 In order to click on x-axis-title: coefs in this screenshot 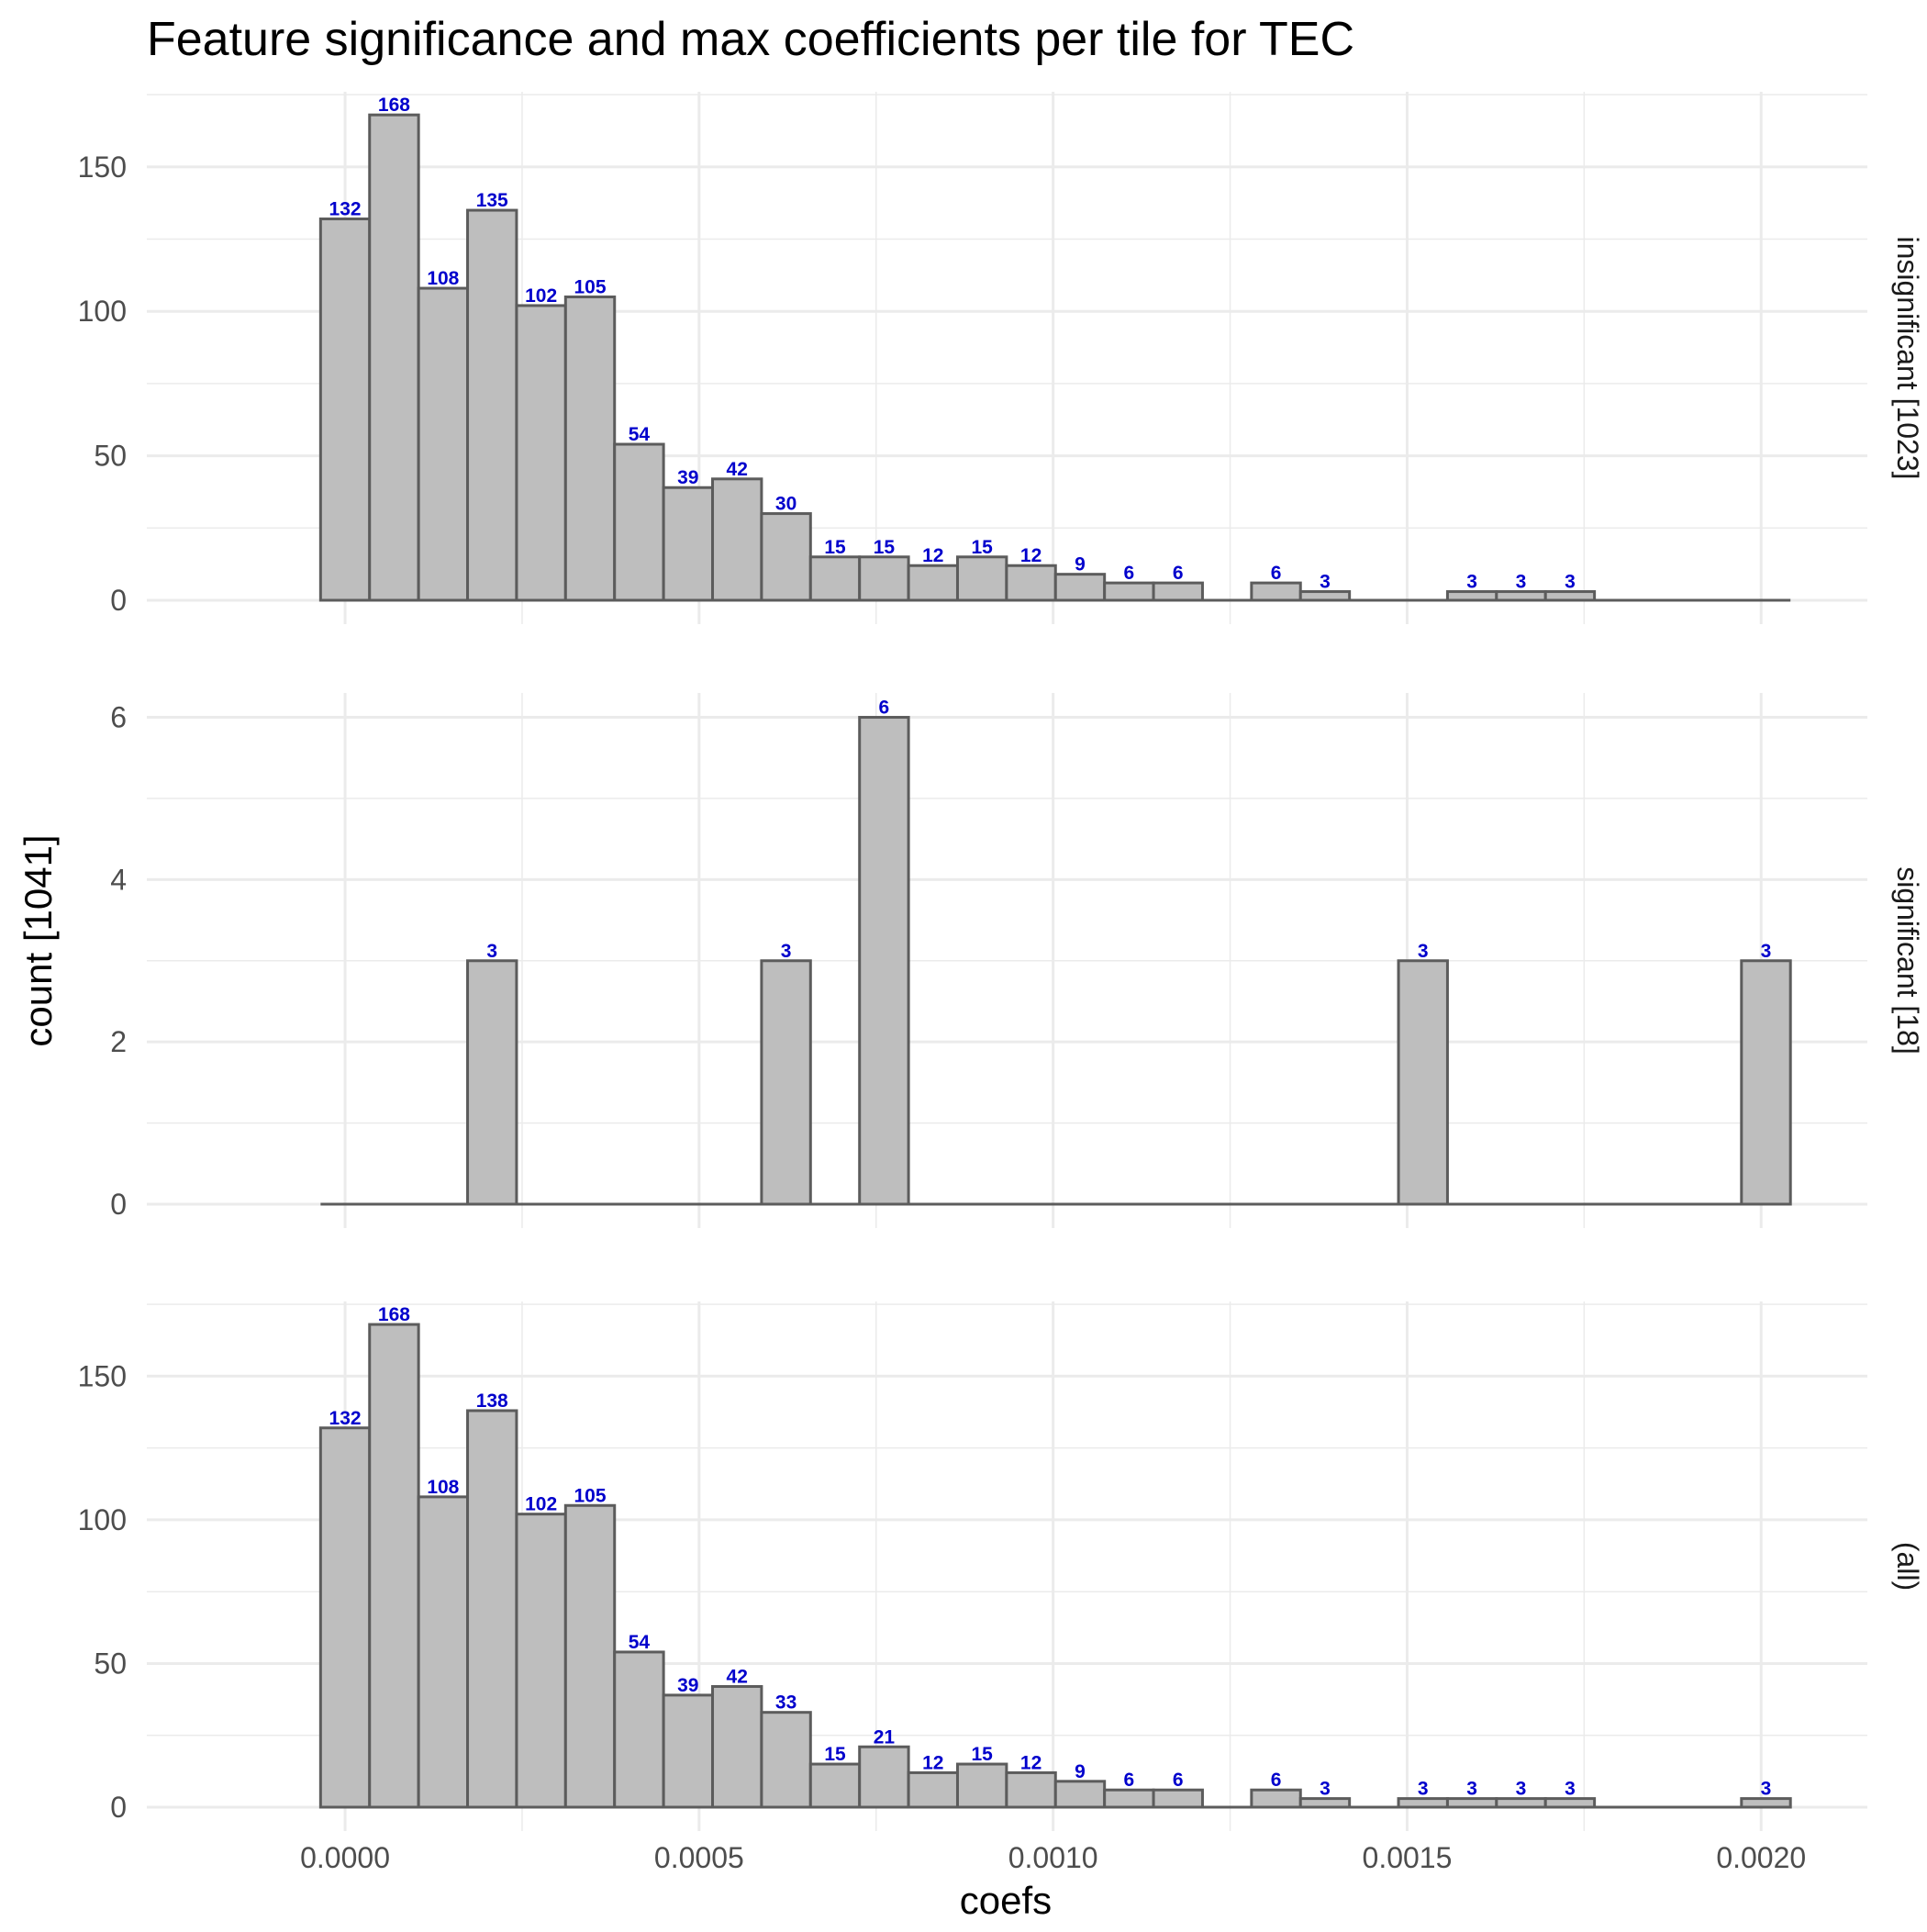, I will do `click(1006, 1900)`.